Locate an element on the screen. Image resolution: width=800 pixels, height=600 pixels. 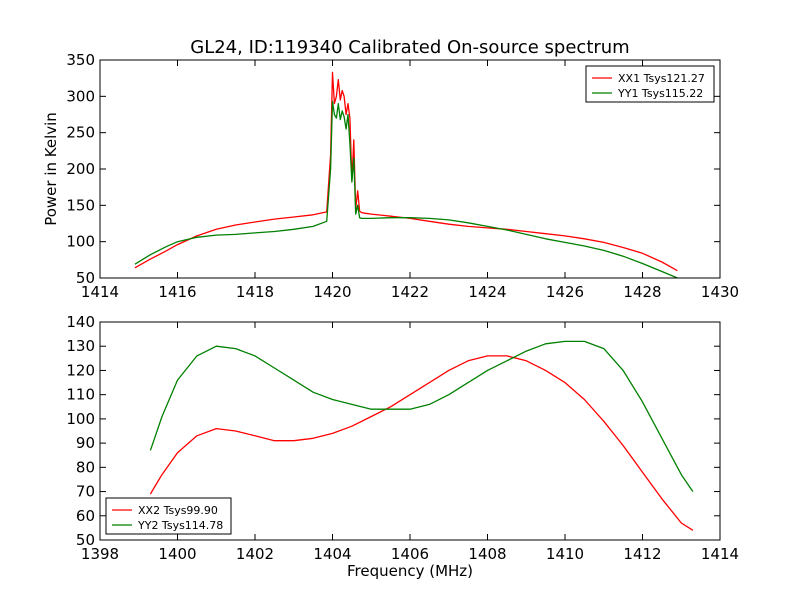
x-tick-label: 1422 is located at coordinates (410, 292).